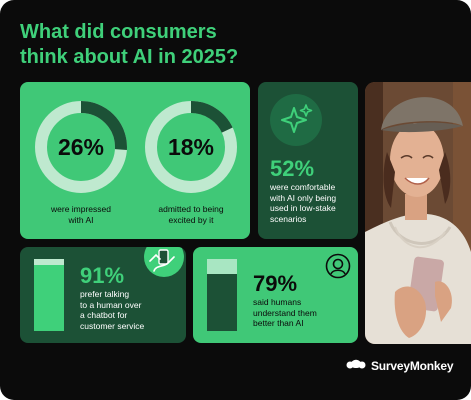 Image resolution: width=471 pixels, height=400 pixels. What do you see at coordinates (49, 295) in the screenshot?
I see `prefer-human-bar` at bounding box center [49, 295].